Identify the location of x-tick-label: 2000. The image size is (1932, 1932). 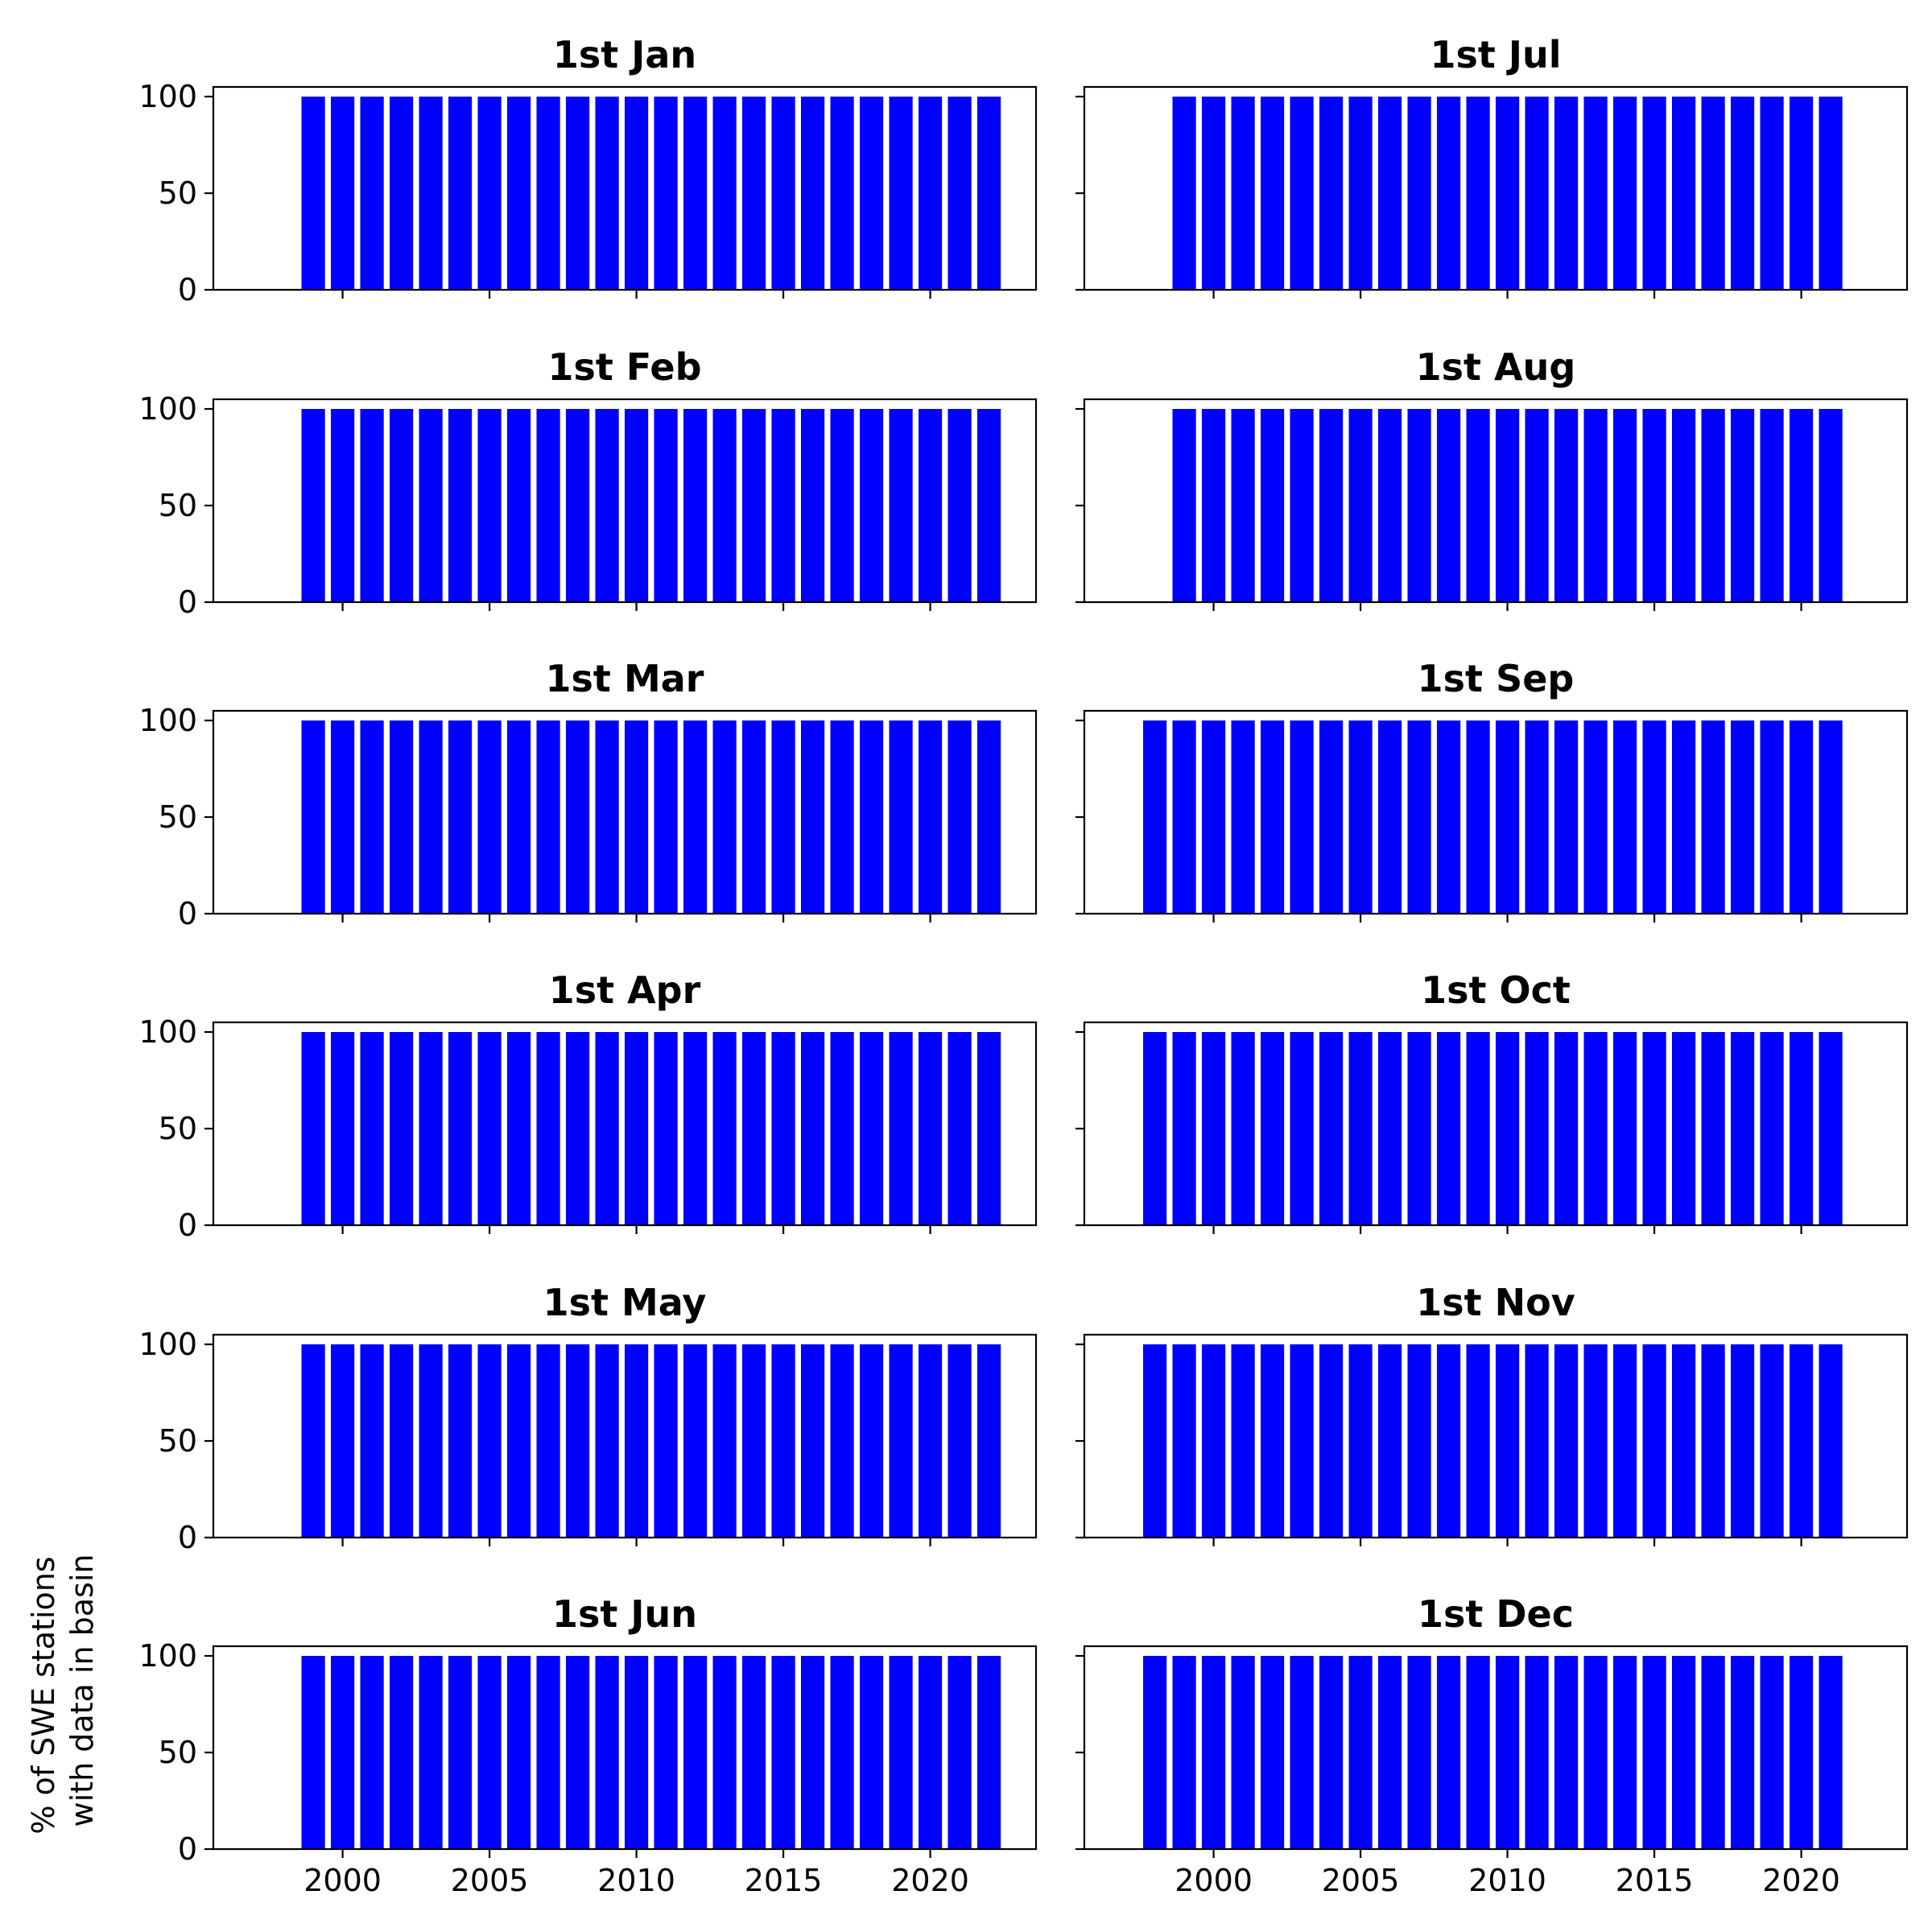
(1213, 1880).